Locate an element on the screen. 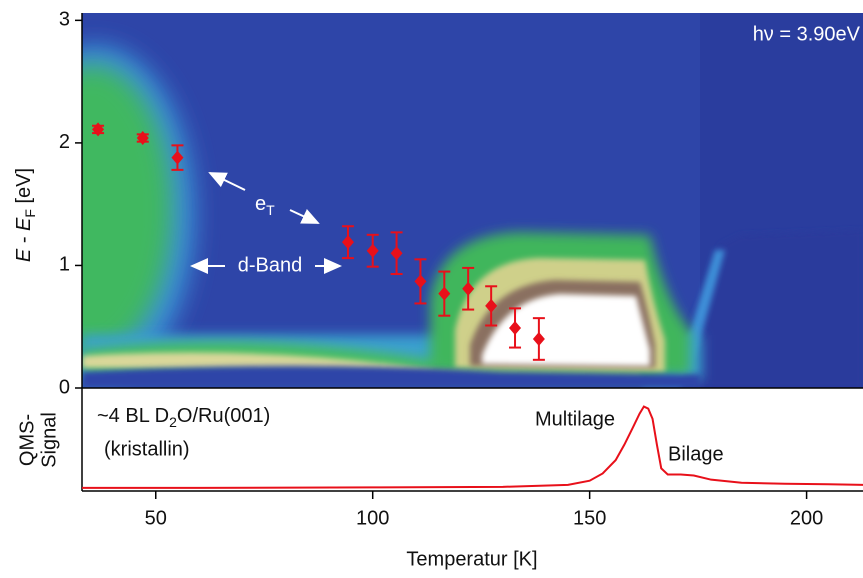  x-tick-label: 50 is located at coordinates (156, 518).